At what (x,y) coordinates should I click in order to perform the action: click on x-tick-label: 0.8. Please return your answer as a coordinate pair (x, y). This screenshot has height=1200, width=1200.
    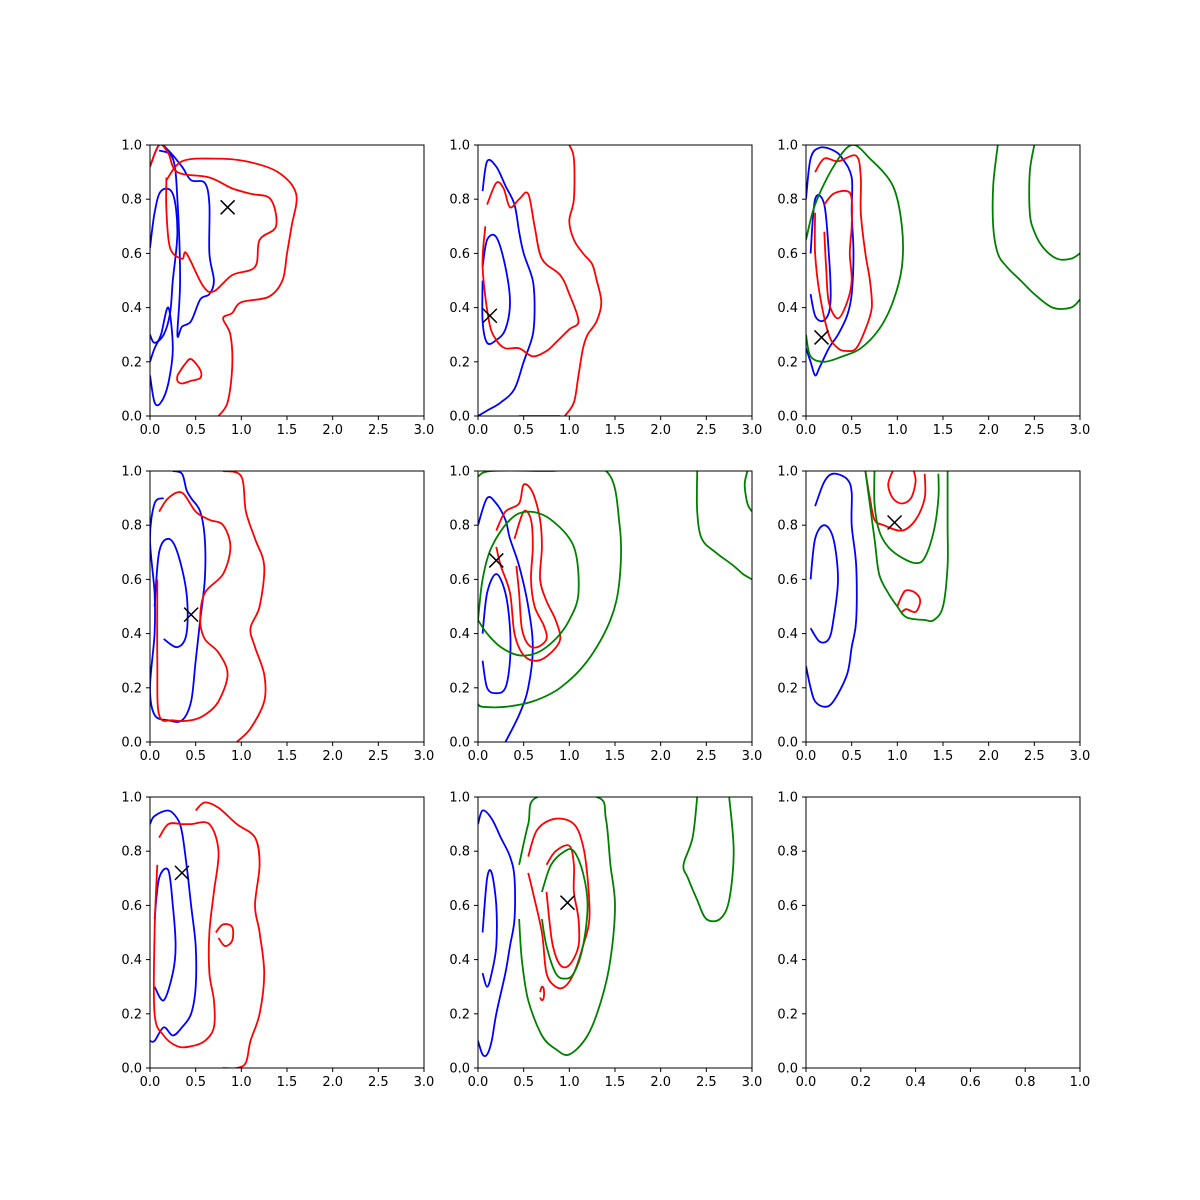
    Looking at the image, I should click on (1025, 1082).